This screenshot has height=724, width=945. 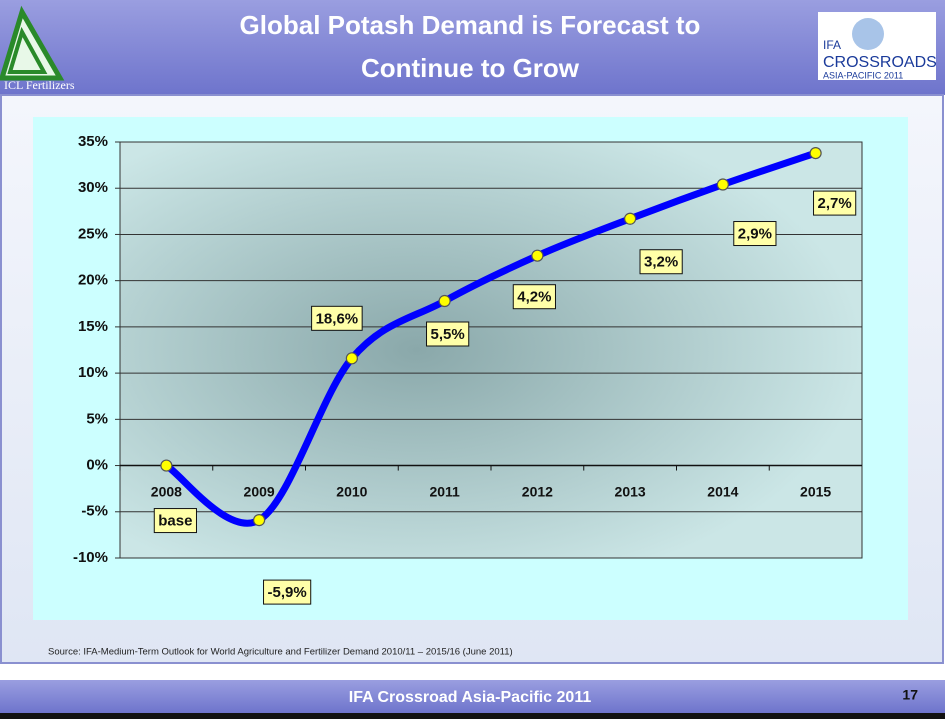 I want to click on y-tick-label: 25%, so click(x=93, y=233).